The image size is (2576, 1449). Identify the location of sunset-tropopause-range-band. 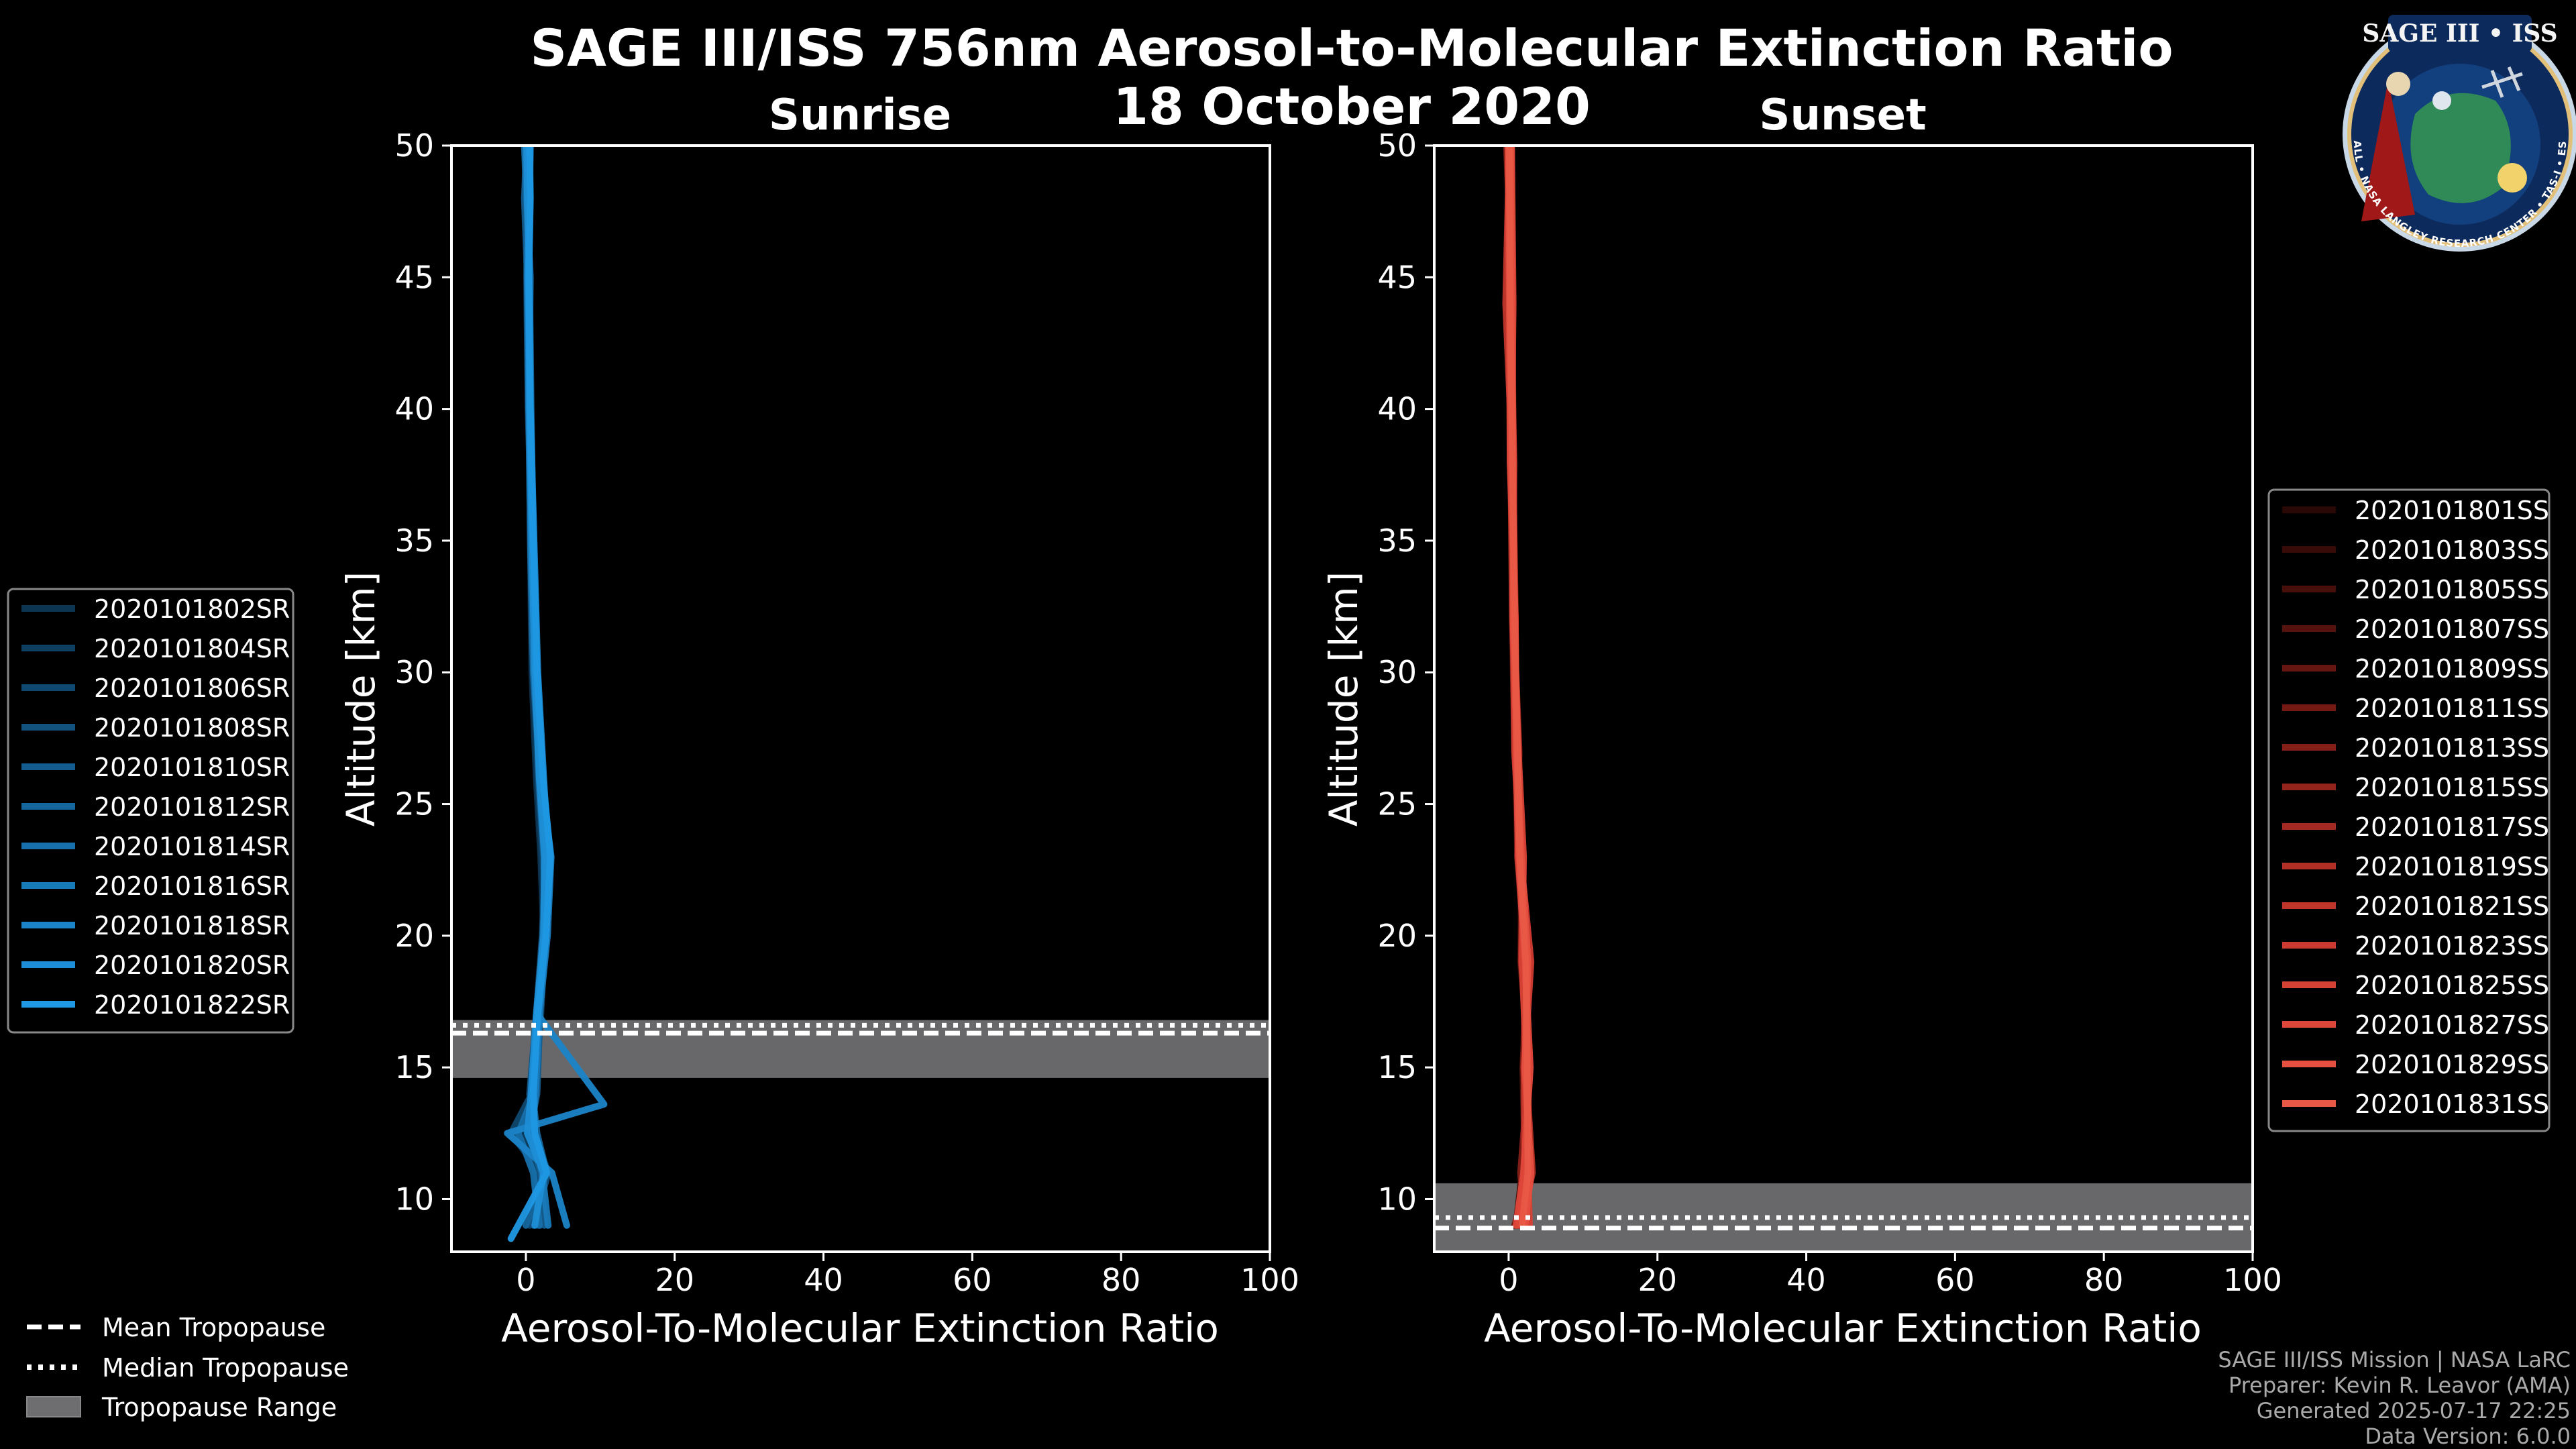
(1843, 1217).